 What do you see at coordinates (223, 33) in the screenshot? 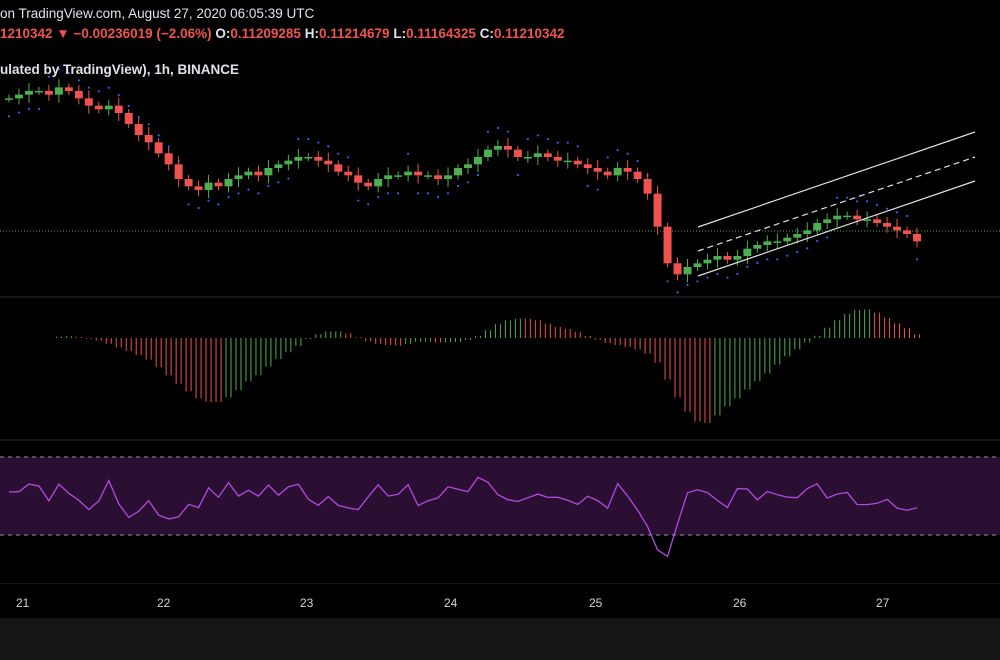
I see `open-label: O:` at bounding box center [223, 33].